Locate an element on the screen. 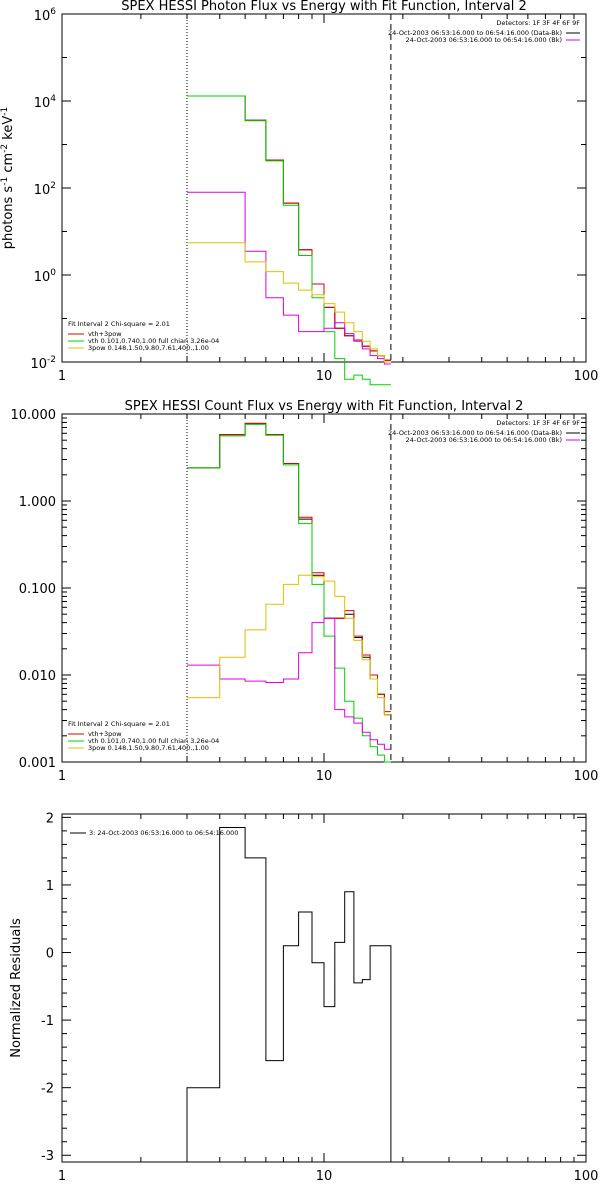 Image resolution: width=600 pixels, height=1200 pixels. y-tick-label: 10⁰ is located at coordinates (45, 276).